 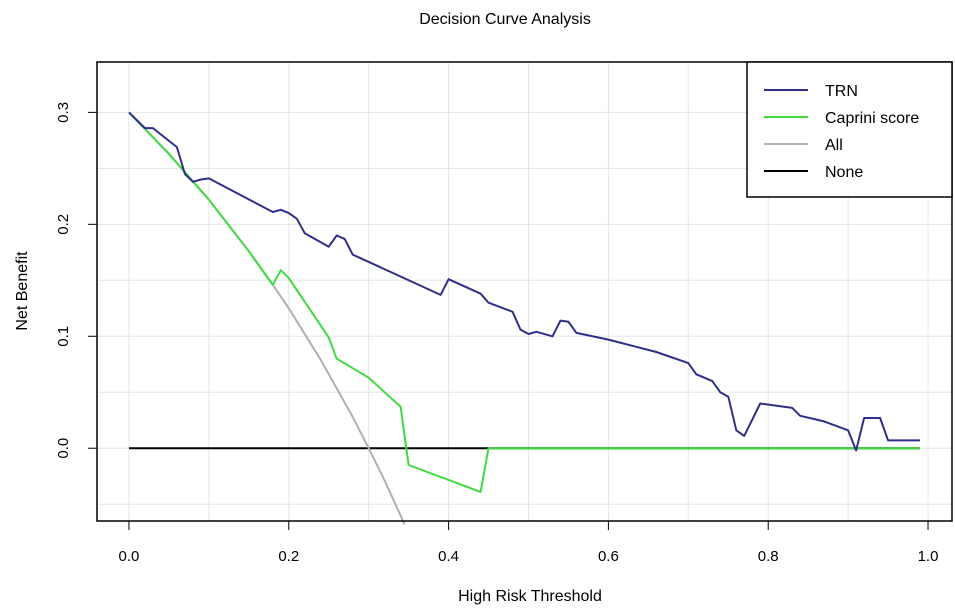 I want to click on x-tick-label: 0.0, so click(x=129, y=556).